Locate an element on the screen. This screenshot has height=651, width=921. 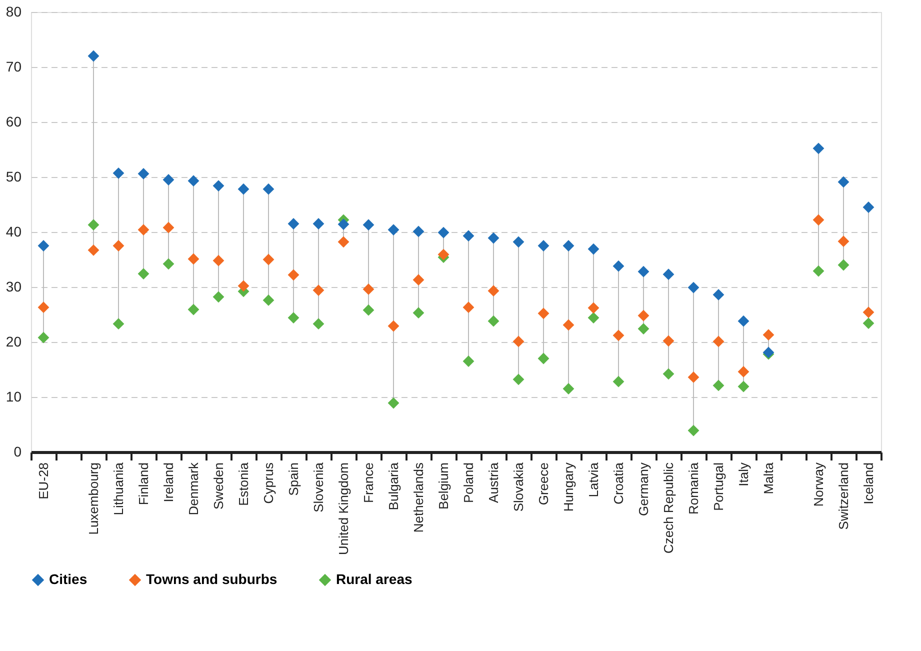
x-tick-label: Latvia is located at coordinates (593, 480).